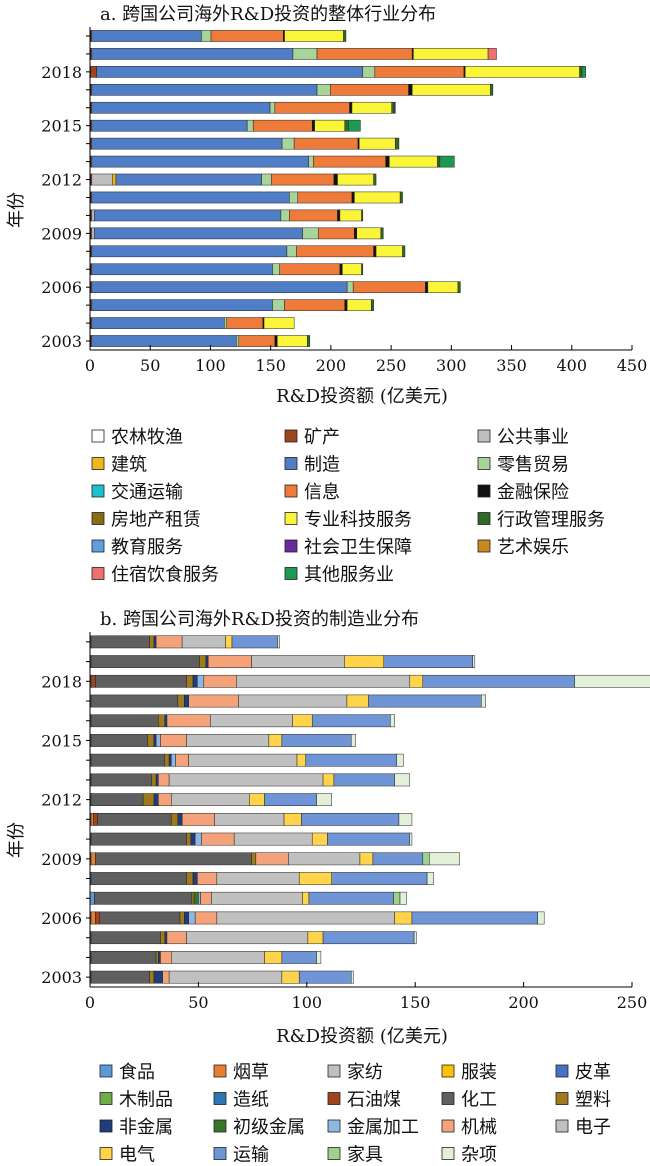 Image resolution: width=650 pixels, height=1166 pixels. I want to click on bar-2016, so click(242, 721).